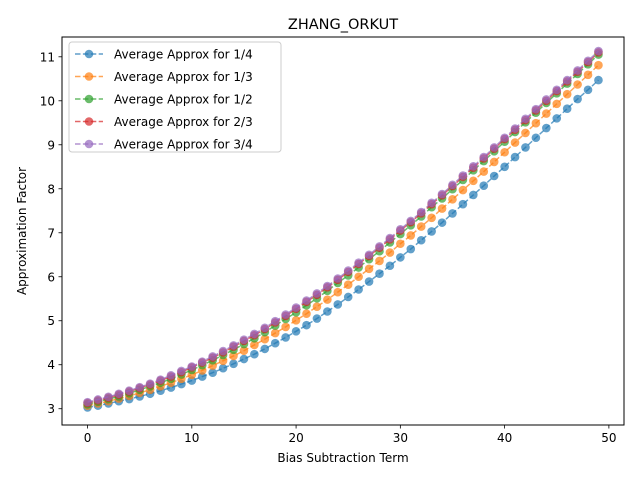 The image size is (640, 484). Describe the element at coordinates (88, 438) in the screenshot. I see `x-tick-label: 0` at that location.